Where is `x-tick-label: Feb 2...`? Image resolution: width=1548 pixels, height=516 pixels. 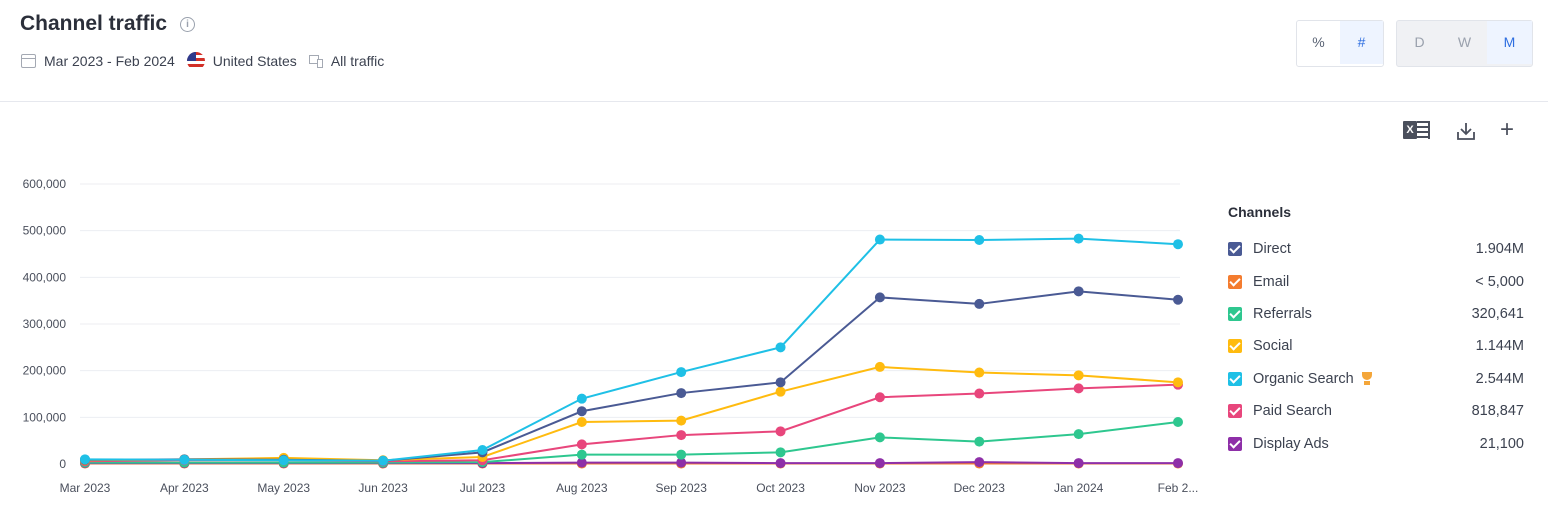 x-tick-label: Feb 2... is located at coordinates (1178, 488).